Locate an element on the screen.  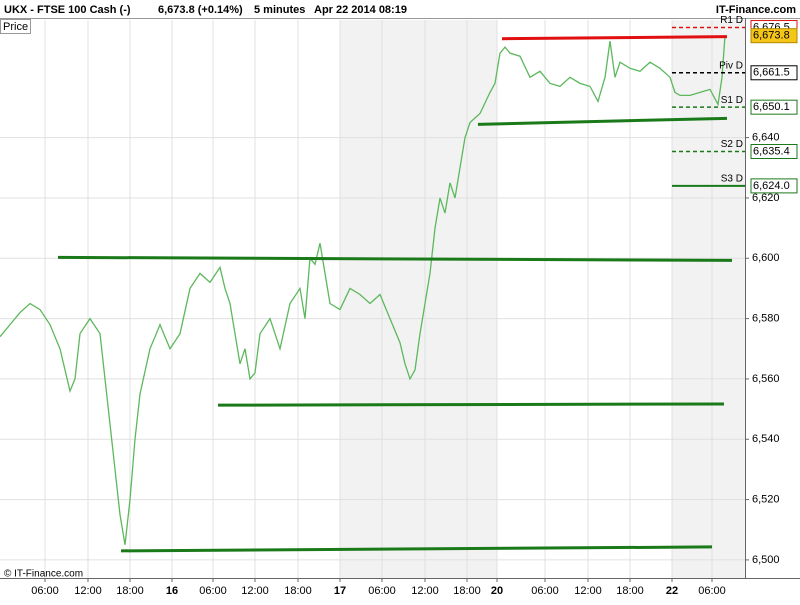
pivot-label: 6,650.1 is located at coordinates (771, 107).